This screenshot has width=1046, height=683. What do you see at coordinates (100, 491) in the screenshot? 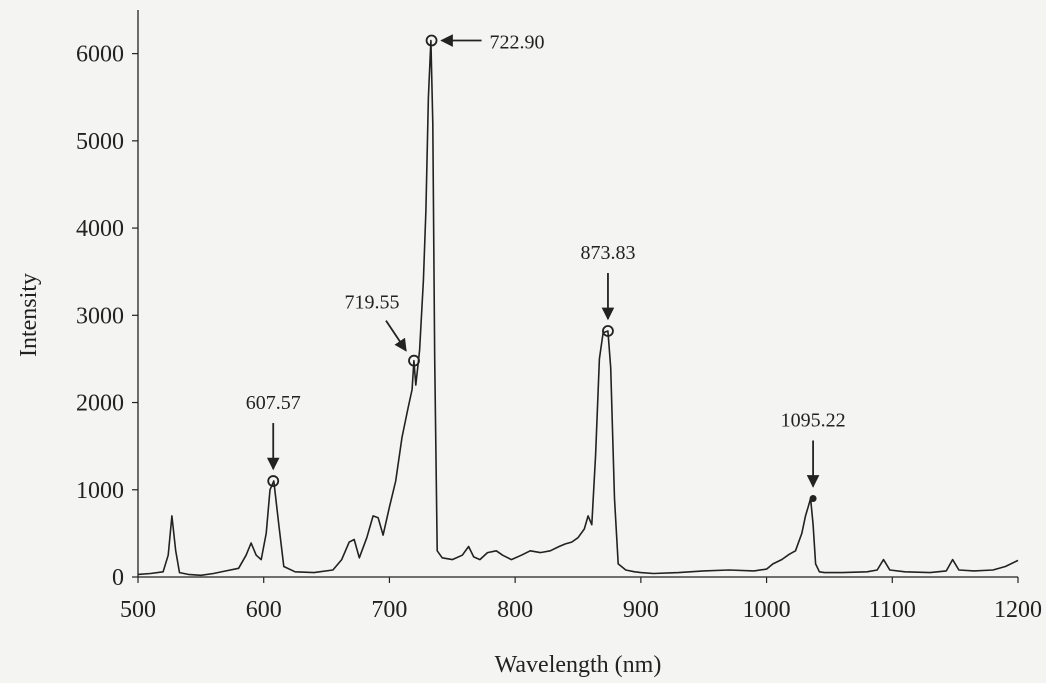
I see `y-tick-label-1000: 1000` at bounding box center [100, 491].